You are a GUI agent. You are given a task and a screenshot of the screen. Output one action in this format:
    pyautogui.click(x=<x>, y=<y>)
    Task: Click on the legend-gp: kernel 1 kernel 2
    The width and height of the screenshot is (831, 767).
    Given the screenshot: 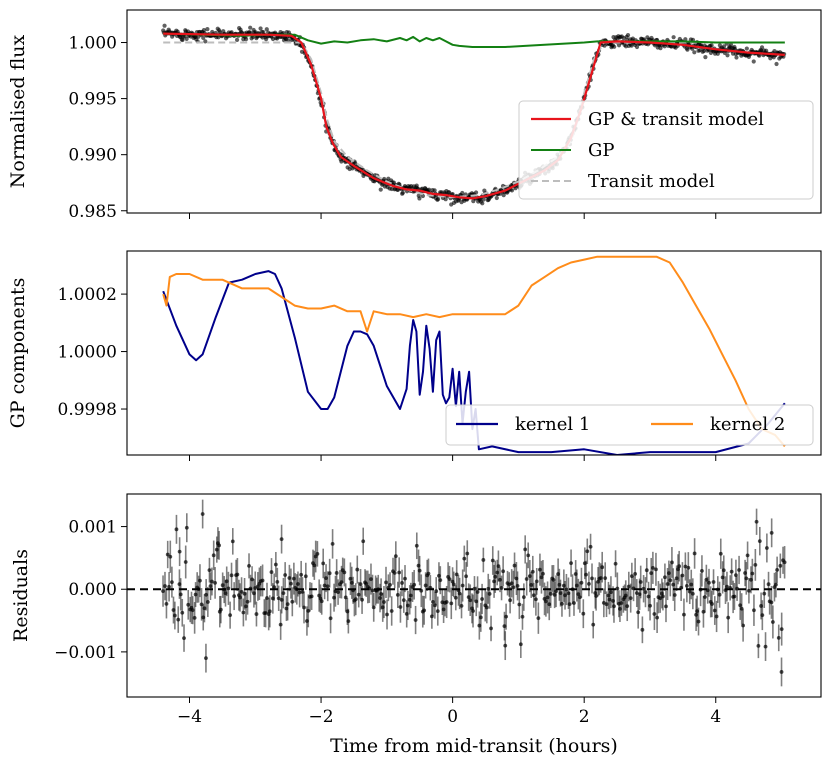 What is the action you would take?
    pyautogui.click(x=629, y=425)
    